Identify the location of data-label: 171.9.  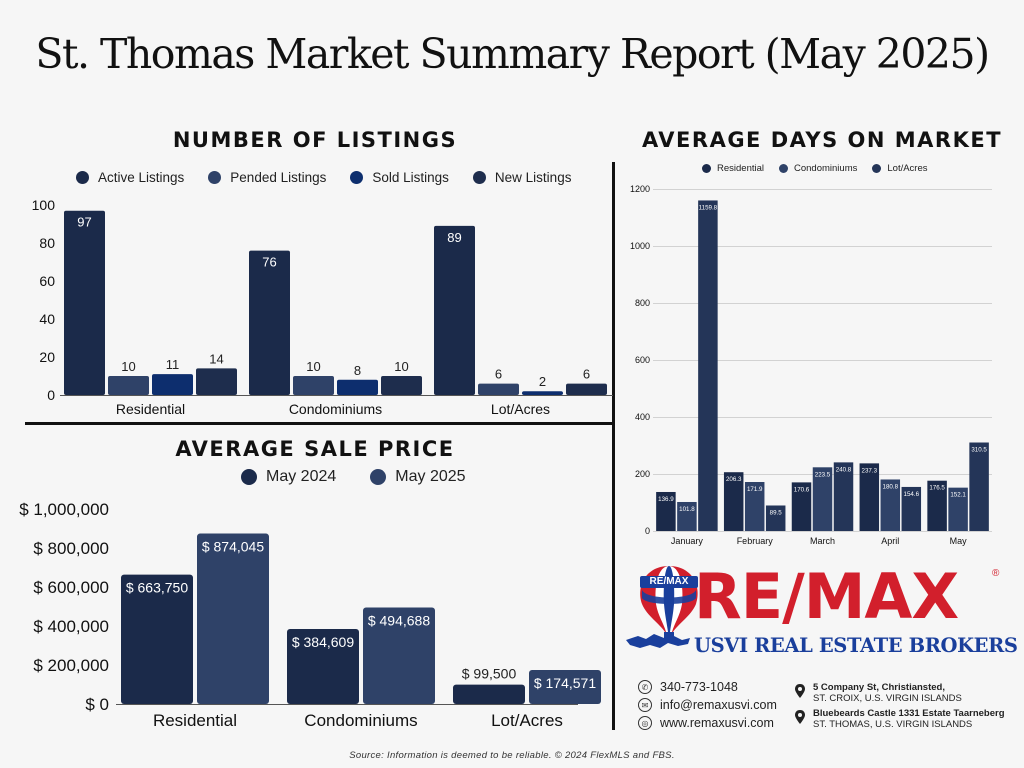
(755, 489).